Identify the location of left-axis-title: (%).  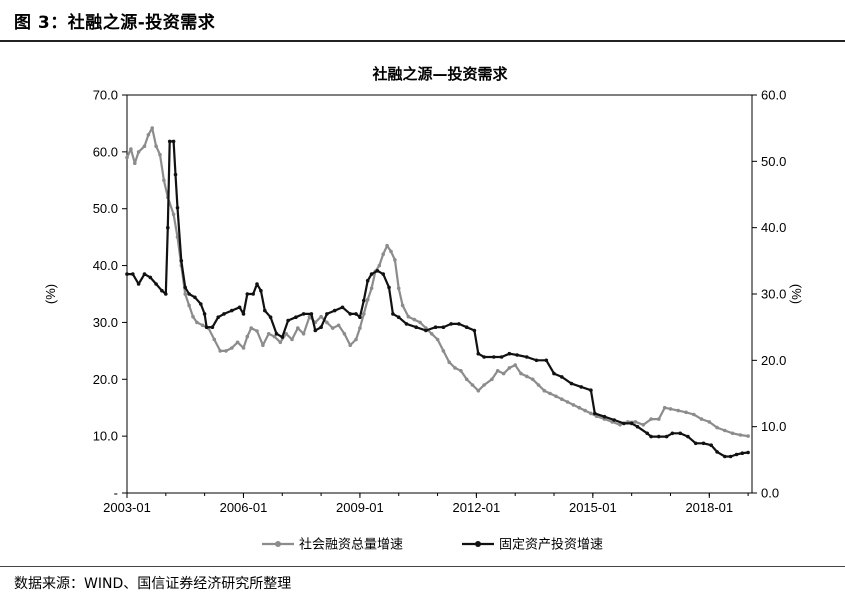
(50, 294).